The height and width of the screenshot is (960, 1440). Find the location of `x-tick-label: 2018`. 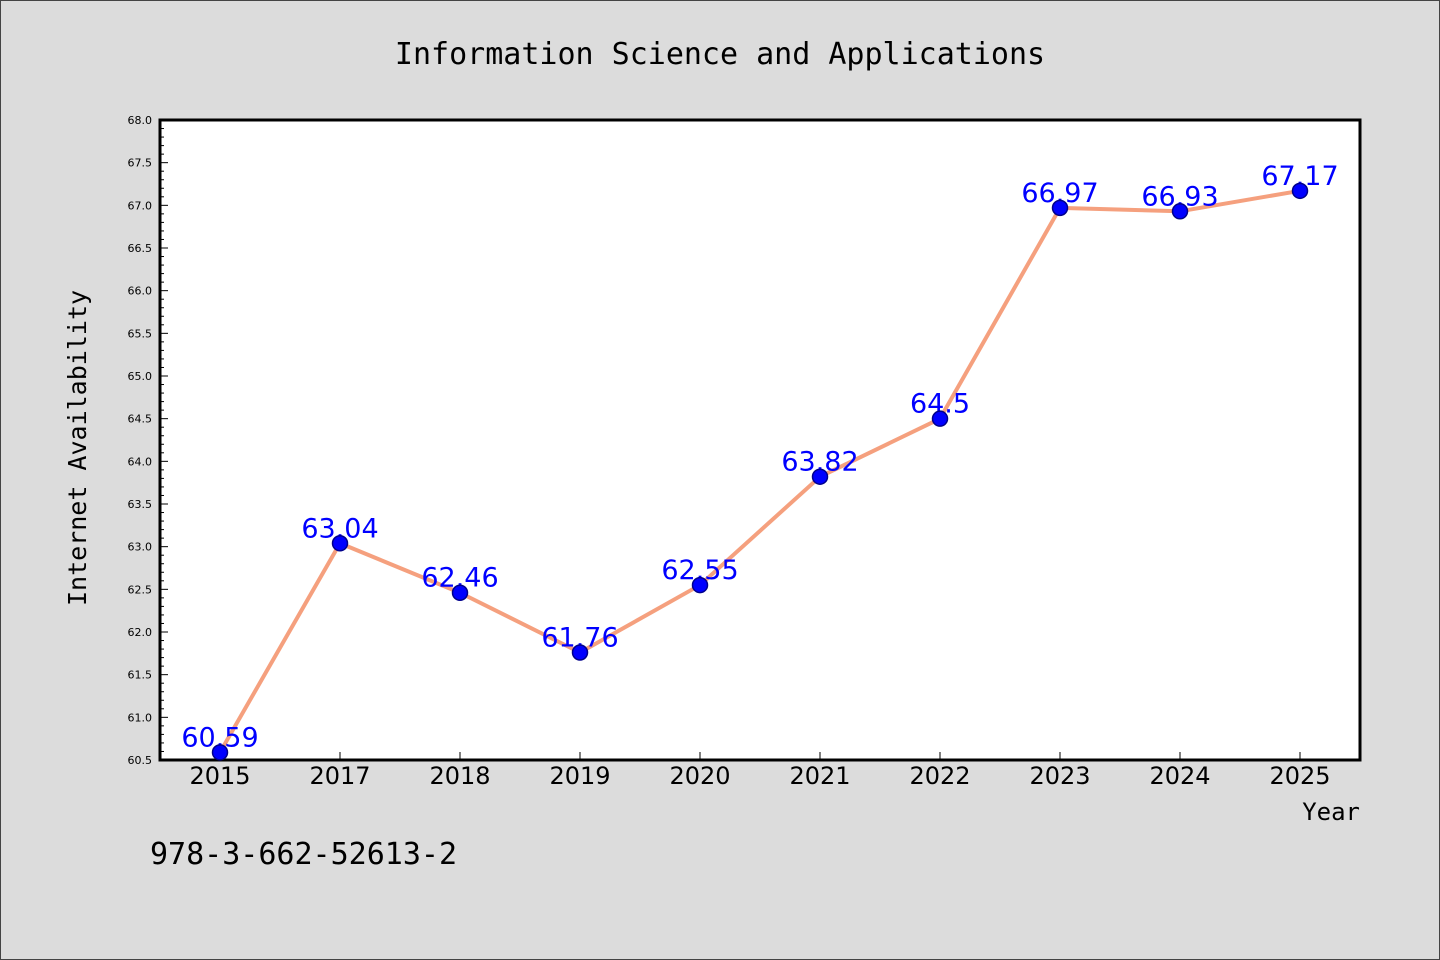

x-tick-label: 2018 is located at coordinates (459, 776).